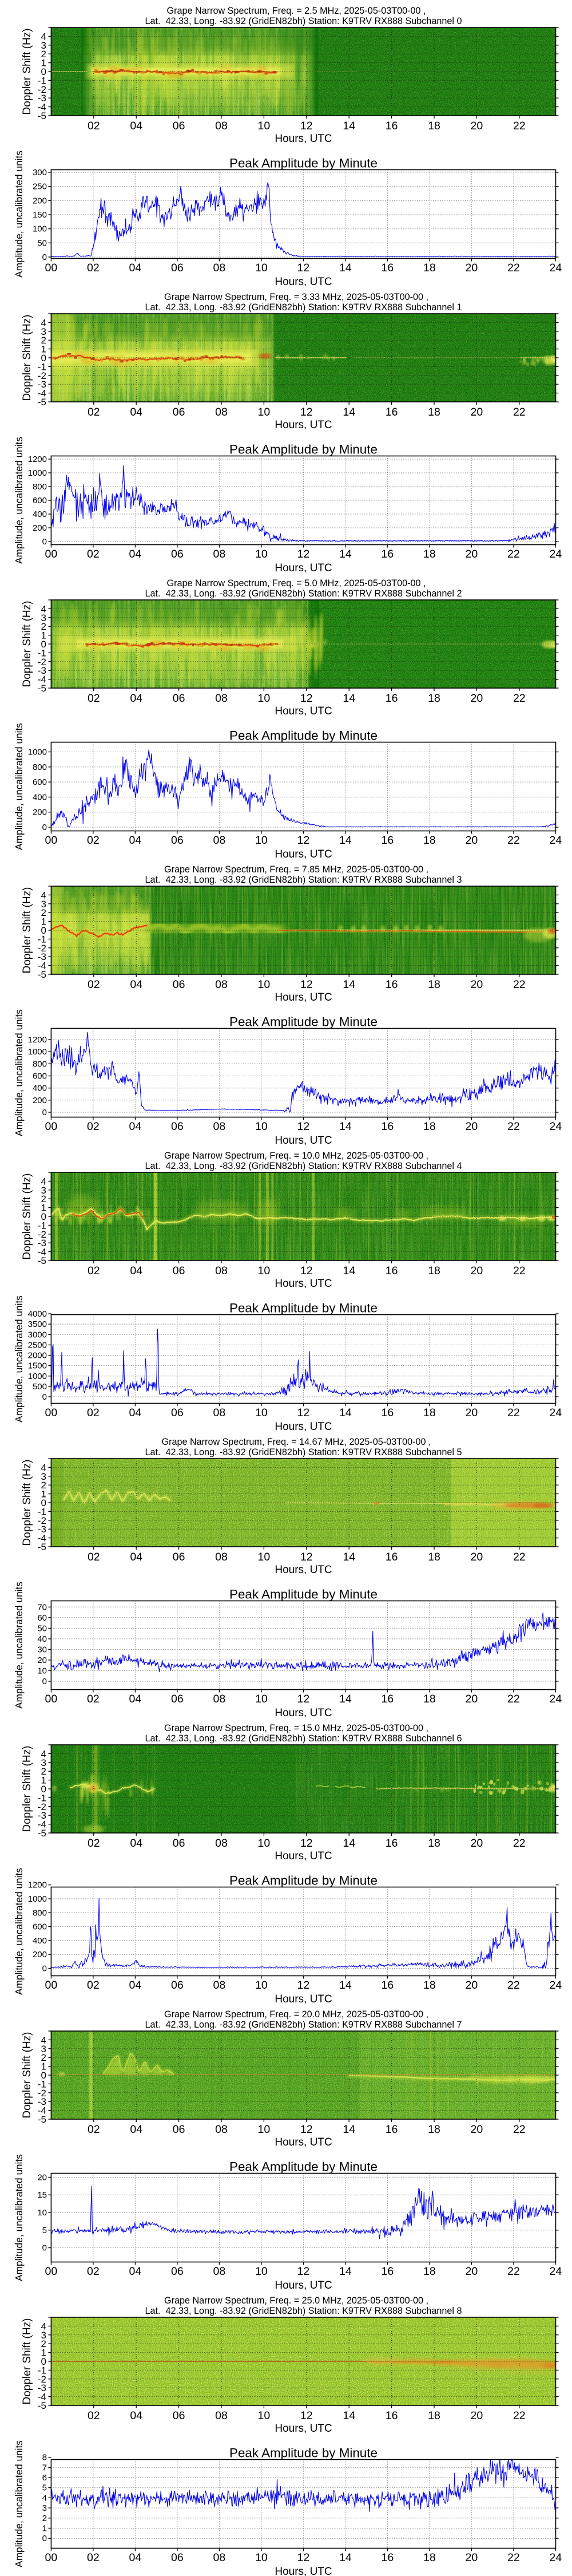 The image size is (572, 2576). What do you see at coordinates (40, 187) in the screenshot?
I see `svg-text: 250` at bounding box center [40, 187].